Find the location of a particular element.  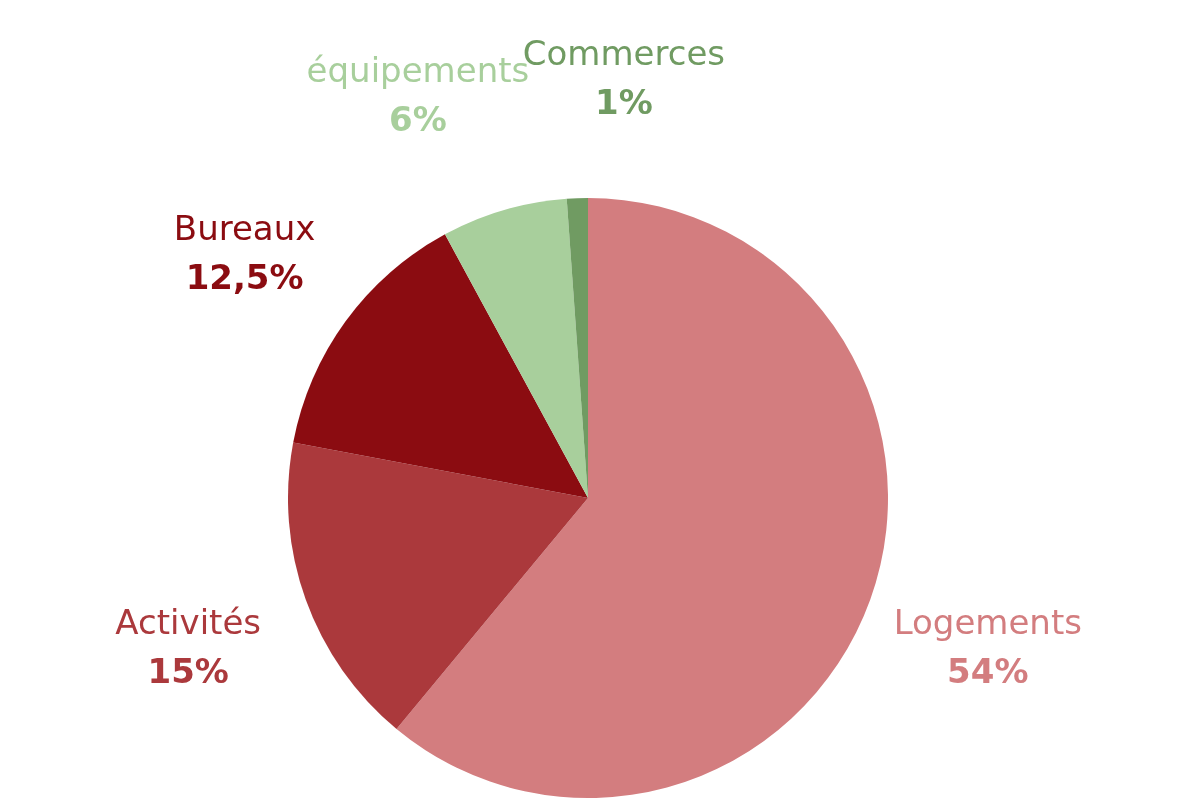

slice-label: Activités is located at coordinates (188, 622).